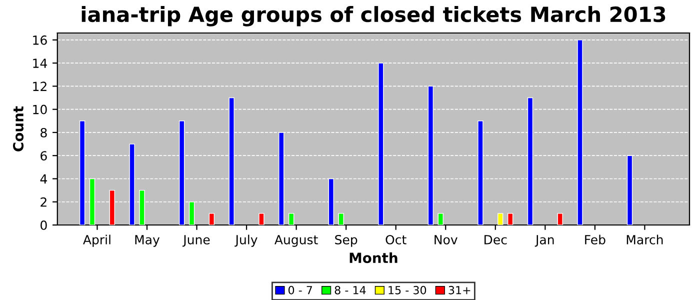 This screenshot has height=300, width=700. I want to click on y-tick-label: 8, so click(43, 133).